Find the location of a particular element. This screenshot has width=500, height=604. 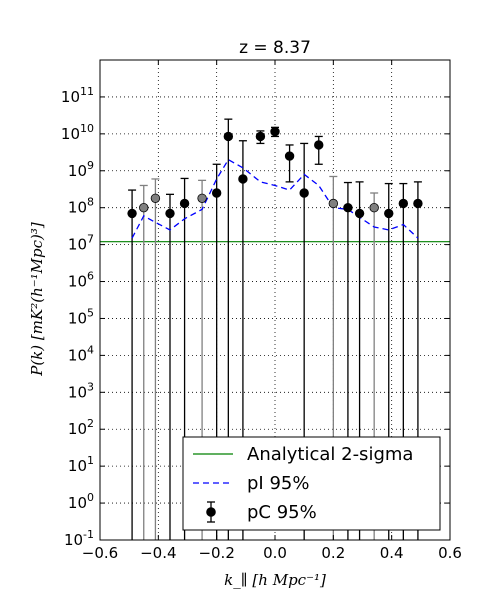

x-tick-label: 0.0 is located at coordinates (275, 553).